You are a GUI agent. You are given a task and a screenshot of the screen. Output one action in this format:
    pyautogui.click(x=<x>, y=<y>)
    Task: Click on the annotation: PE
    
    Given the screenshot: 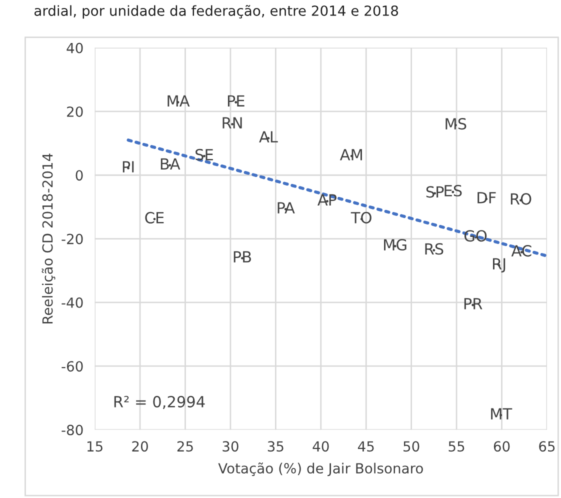 What is the action you would take?
    pyautogui.click(x=236, y=100)
    